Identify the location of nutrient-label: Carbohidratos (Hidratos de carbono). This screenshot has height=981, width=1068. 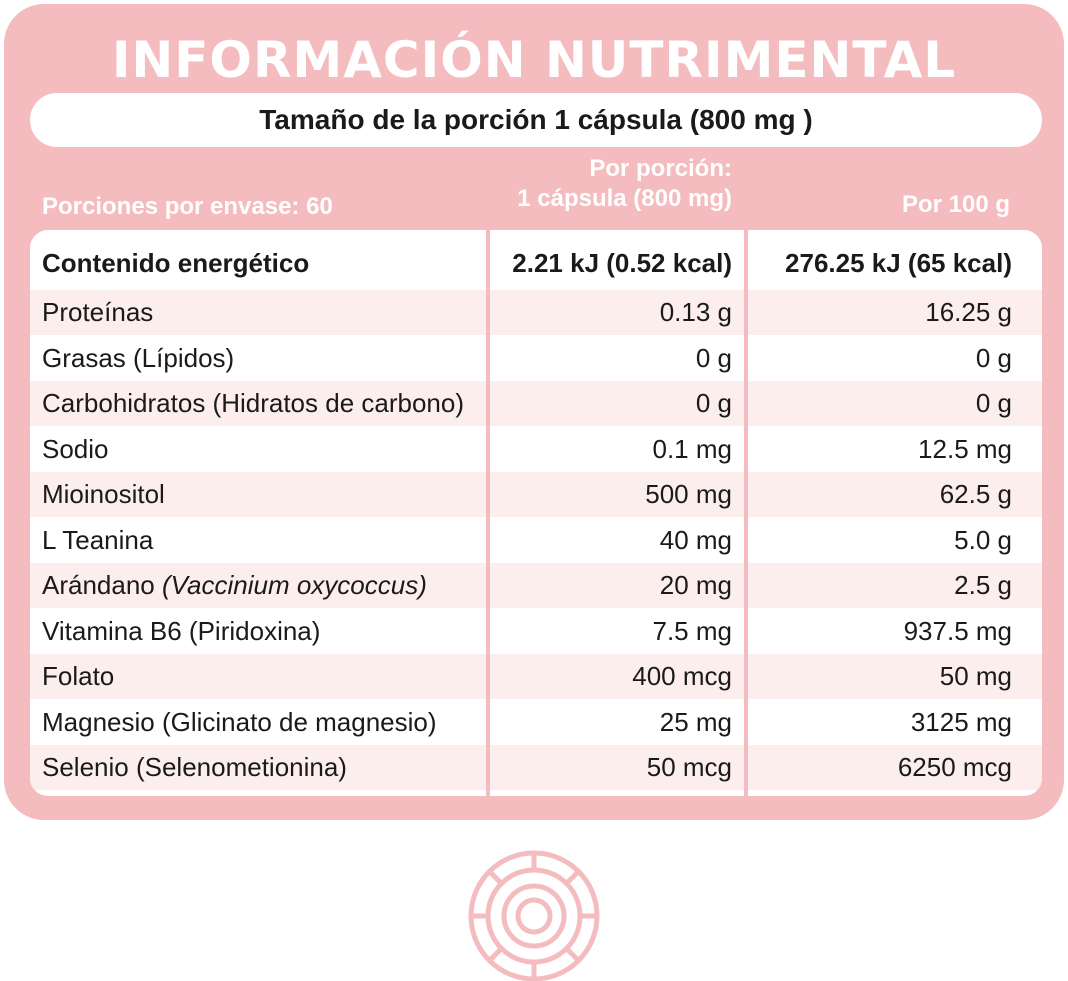
(253, 403).